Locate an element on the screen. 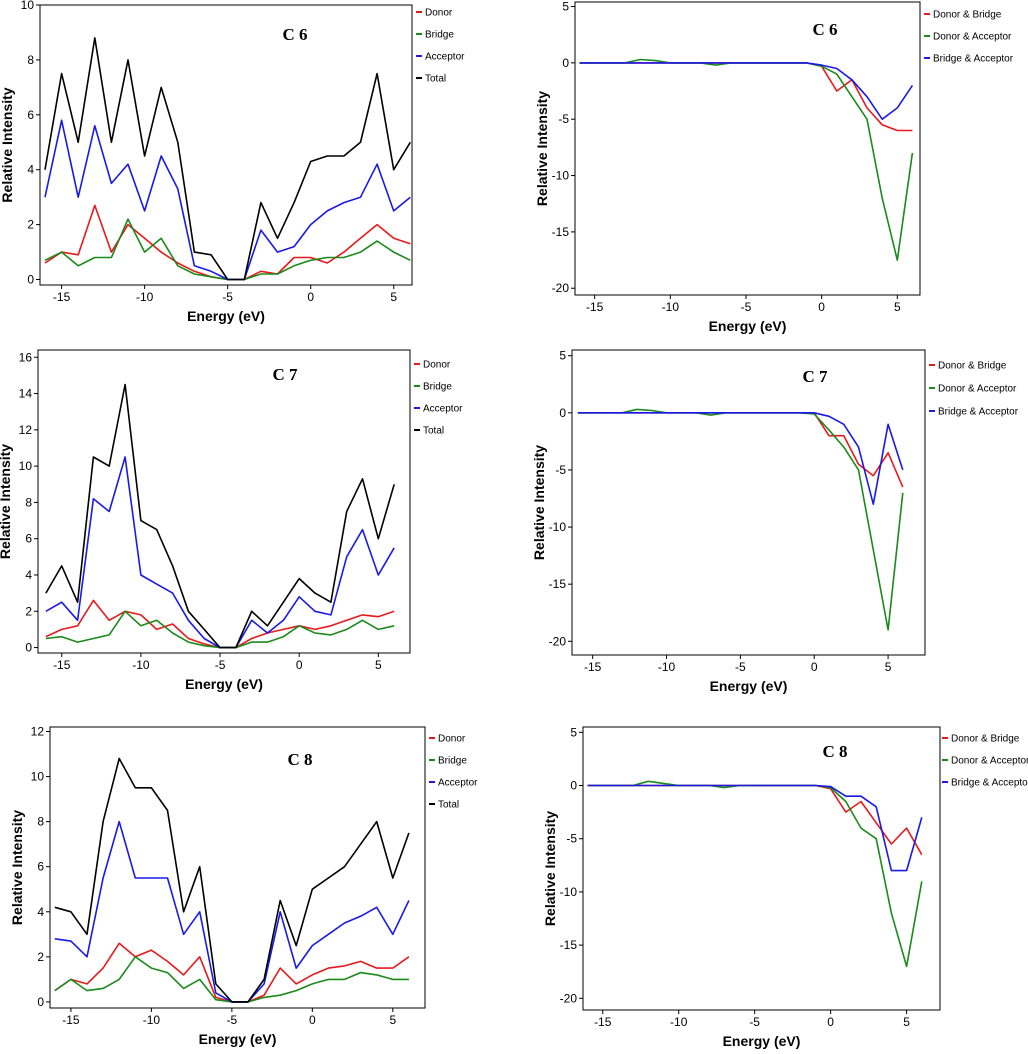 This screenshot has width=1028, height=1054. legend-label: Total is located at coordinates (435, 79).